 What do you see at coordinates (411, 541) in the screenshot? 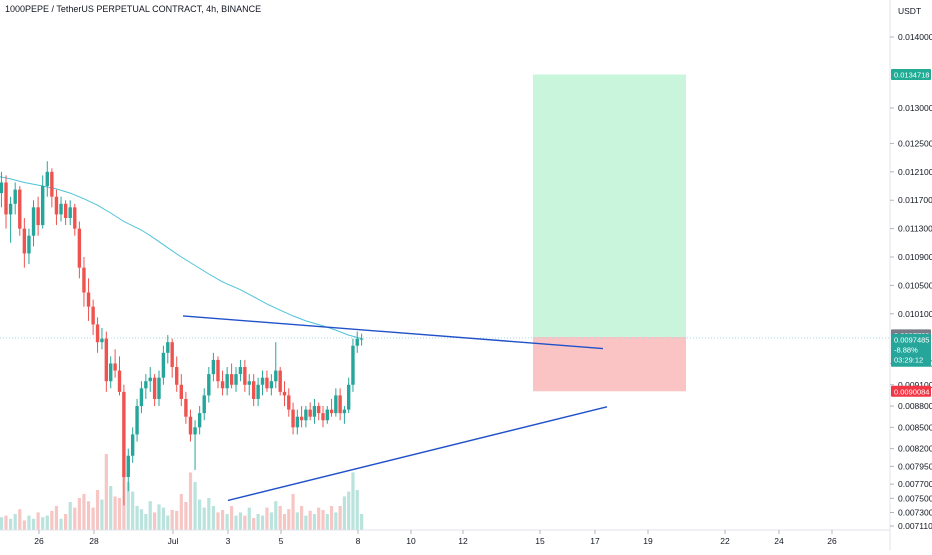
I see `time-tick-label: 10` at bounding box center [411, 541].